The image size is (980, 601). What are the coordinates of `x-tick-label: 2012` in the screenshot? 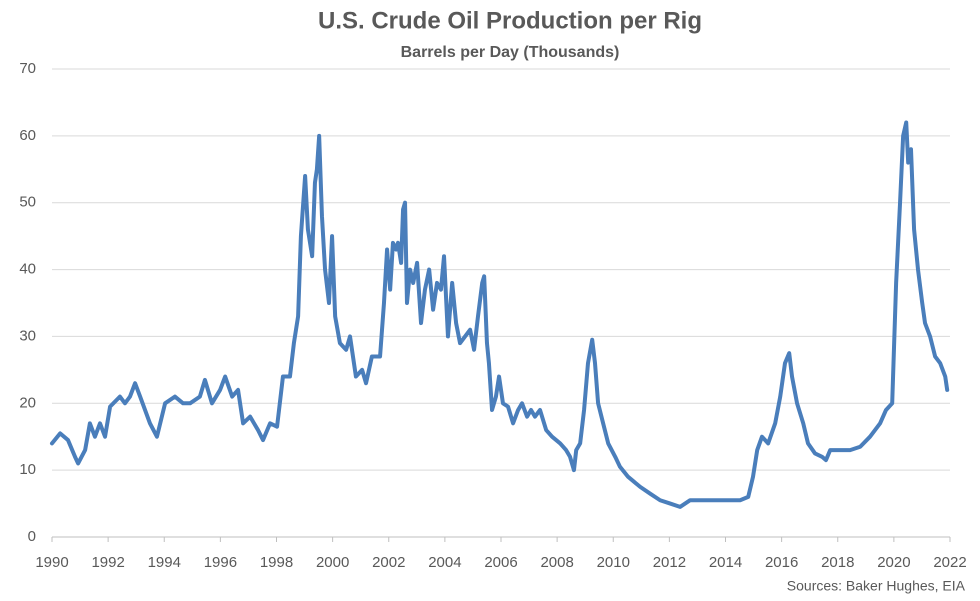 It's located at (669, 562).